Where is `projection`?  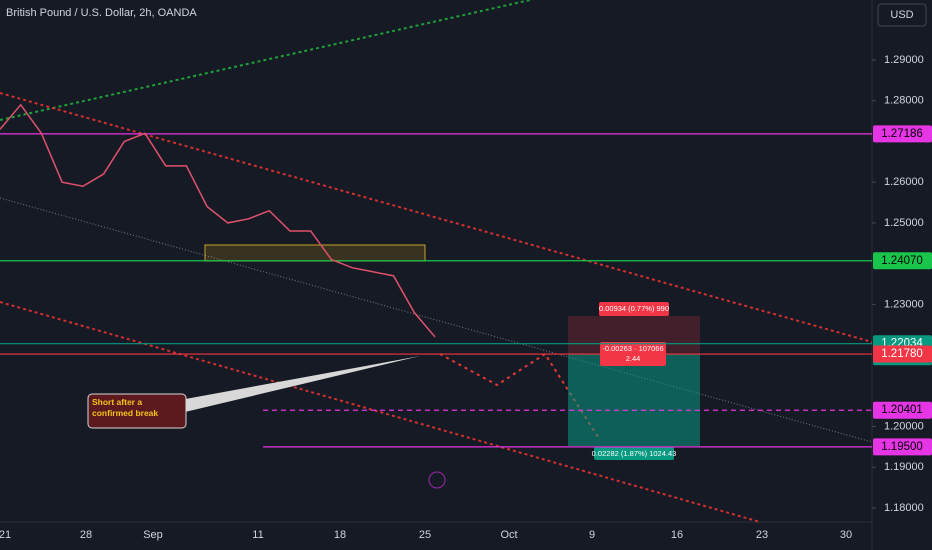 projection is located at coordinates (520, 396).